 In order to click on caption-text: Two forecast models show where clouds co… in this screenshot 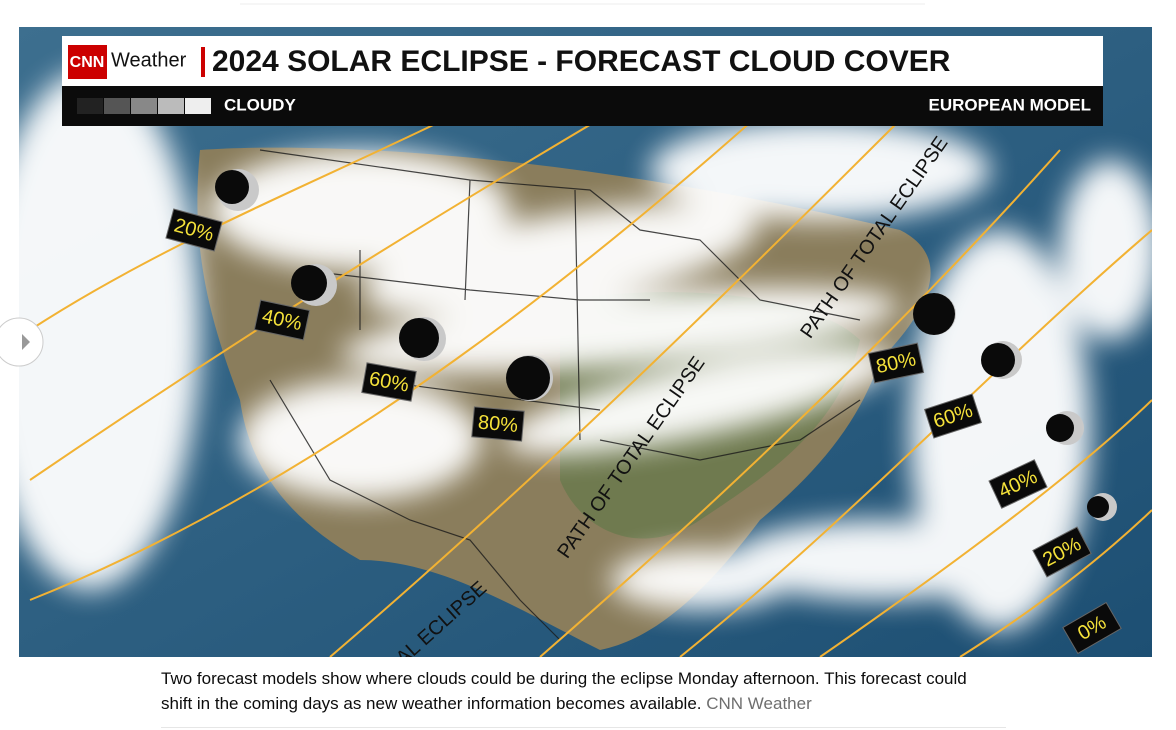, I will do `click(564, 691)`.